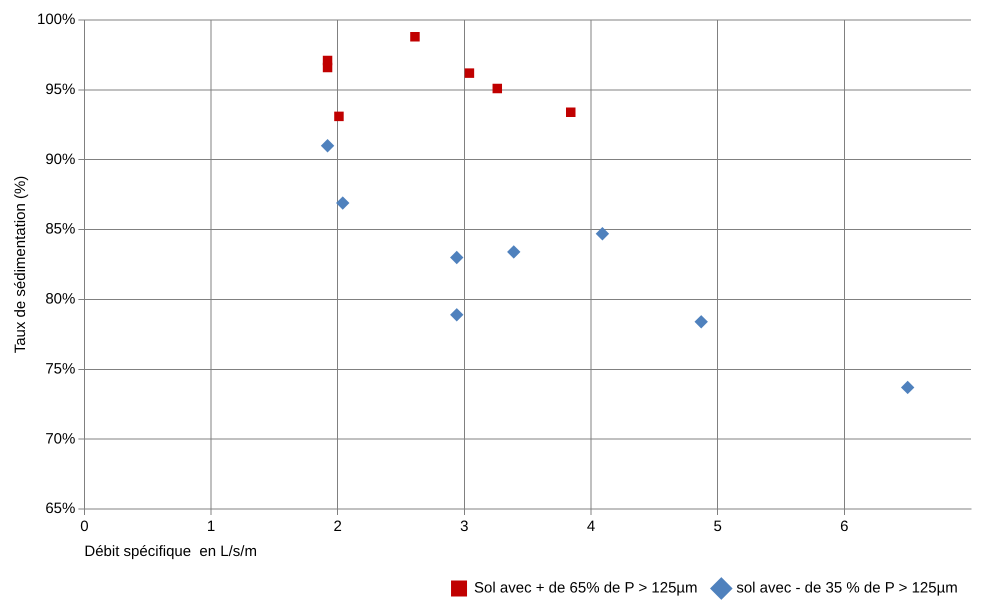 The width and height of the screenshot is (986, 614). I want to click on y-tick-label: 70%, so click(60, 439).